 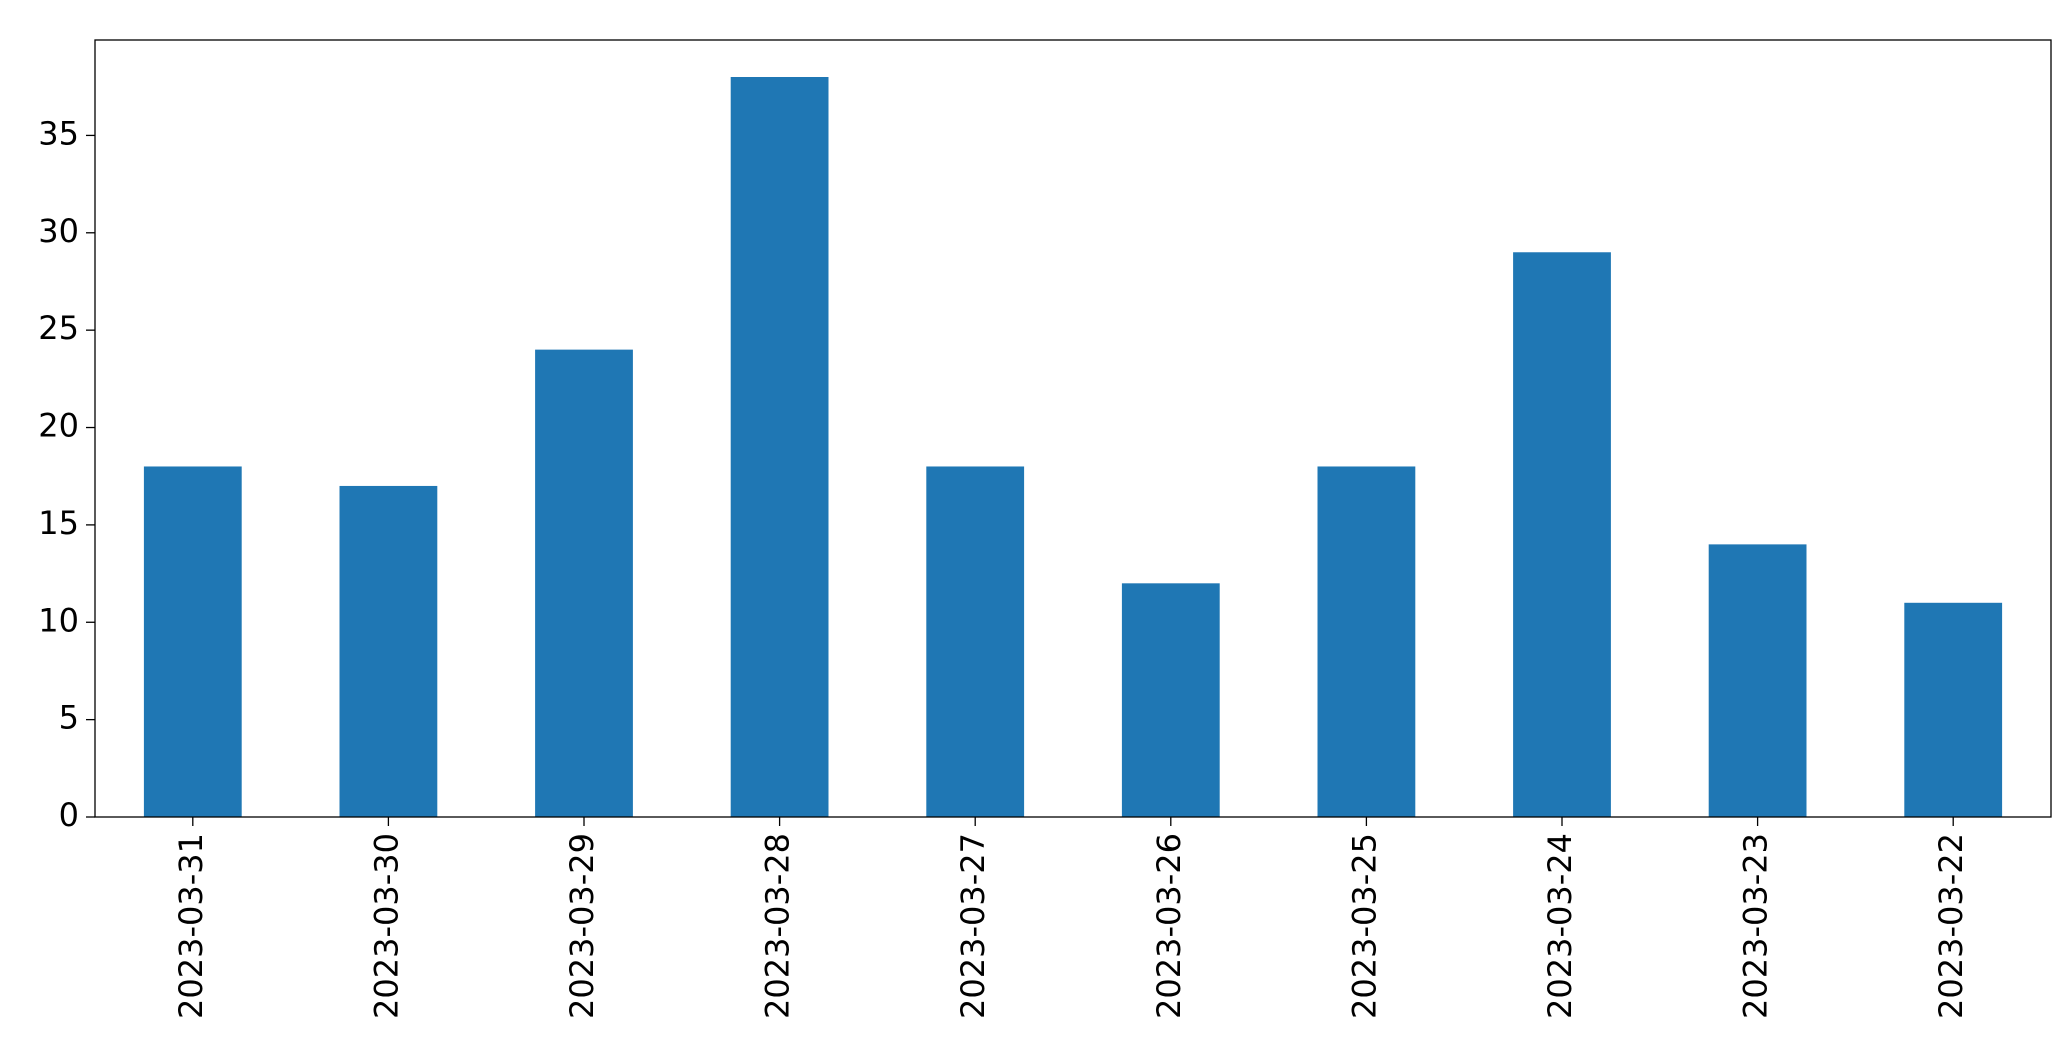 What do you see at coordinates (58, 231) in the screenshot?
I see `y-tick-label: 30` at bounding box center [58, 231].